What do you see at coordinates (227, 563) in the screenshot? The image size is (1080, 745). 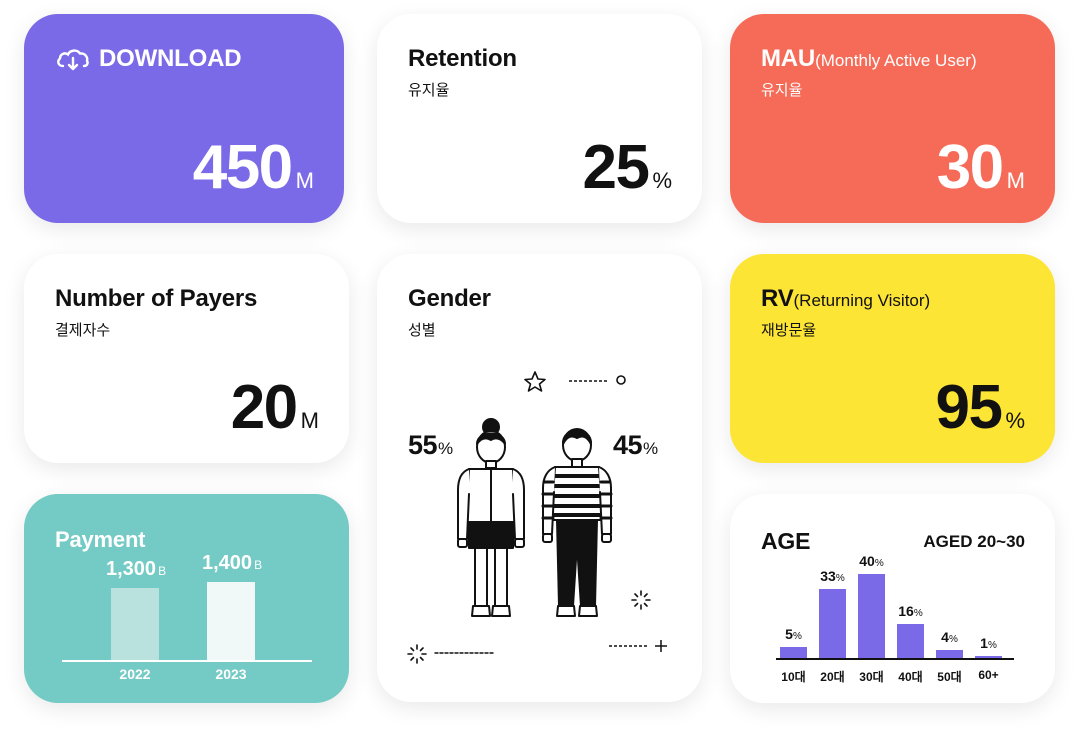 I see `payment-value-number: 1,400` at bounding box center [227, 563].